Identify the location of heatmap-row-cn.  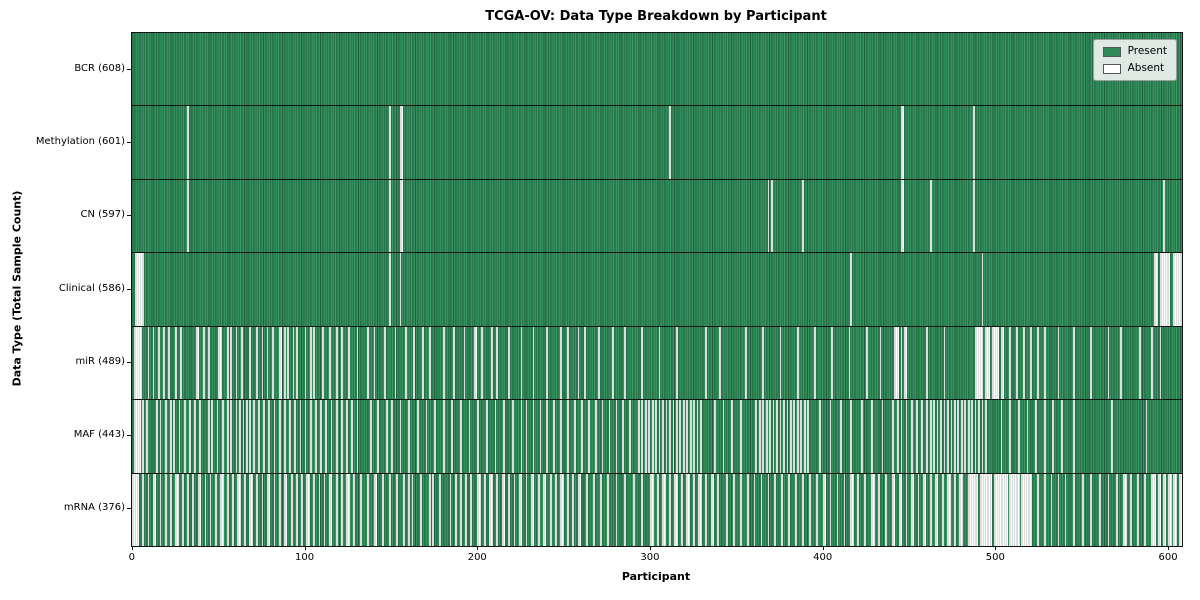
(657, 216).